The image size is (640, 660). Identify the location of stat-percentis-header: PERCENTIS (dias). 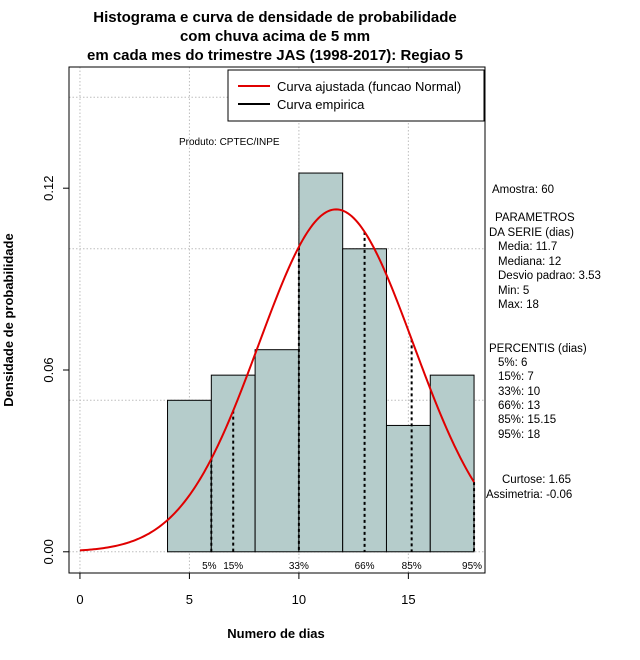
(538, 349).